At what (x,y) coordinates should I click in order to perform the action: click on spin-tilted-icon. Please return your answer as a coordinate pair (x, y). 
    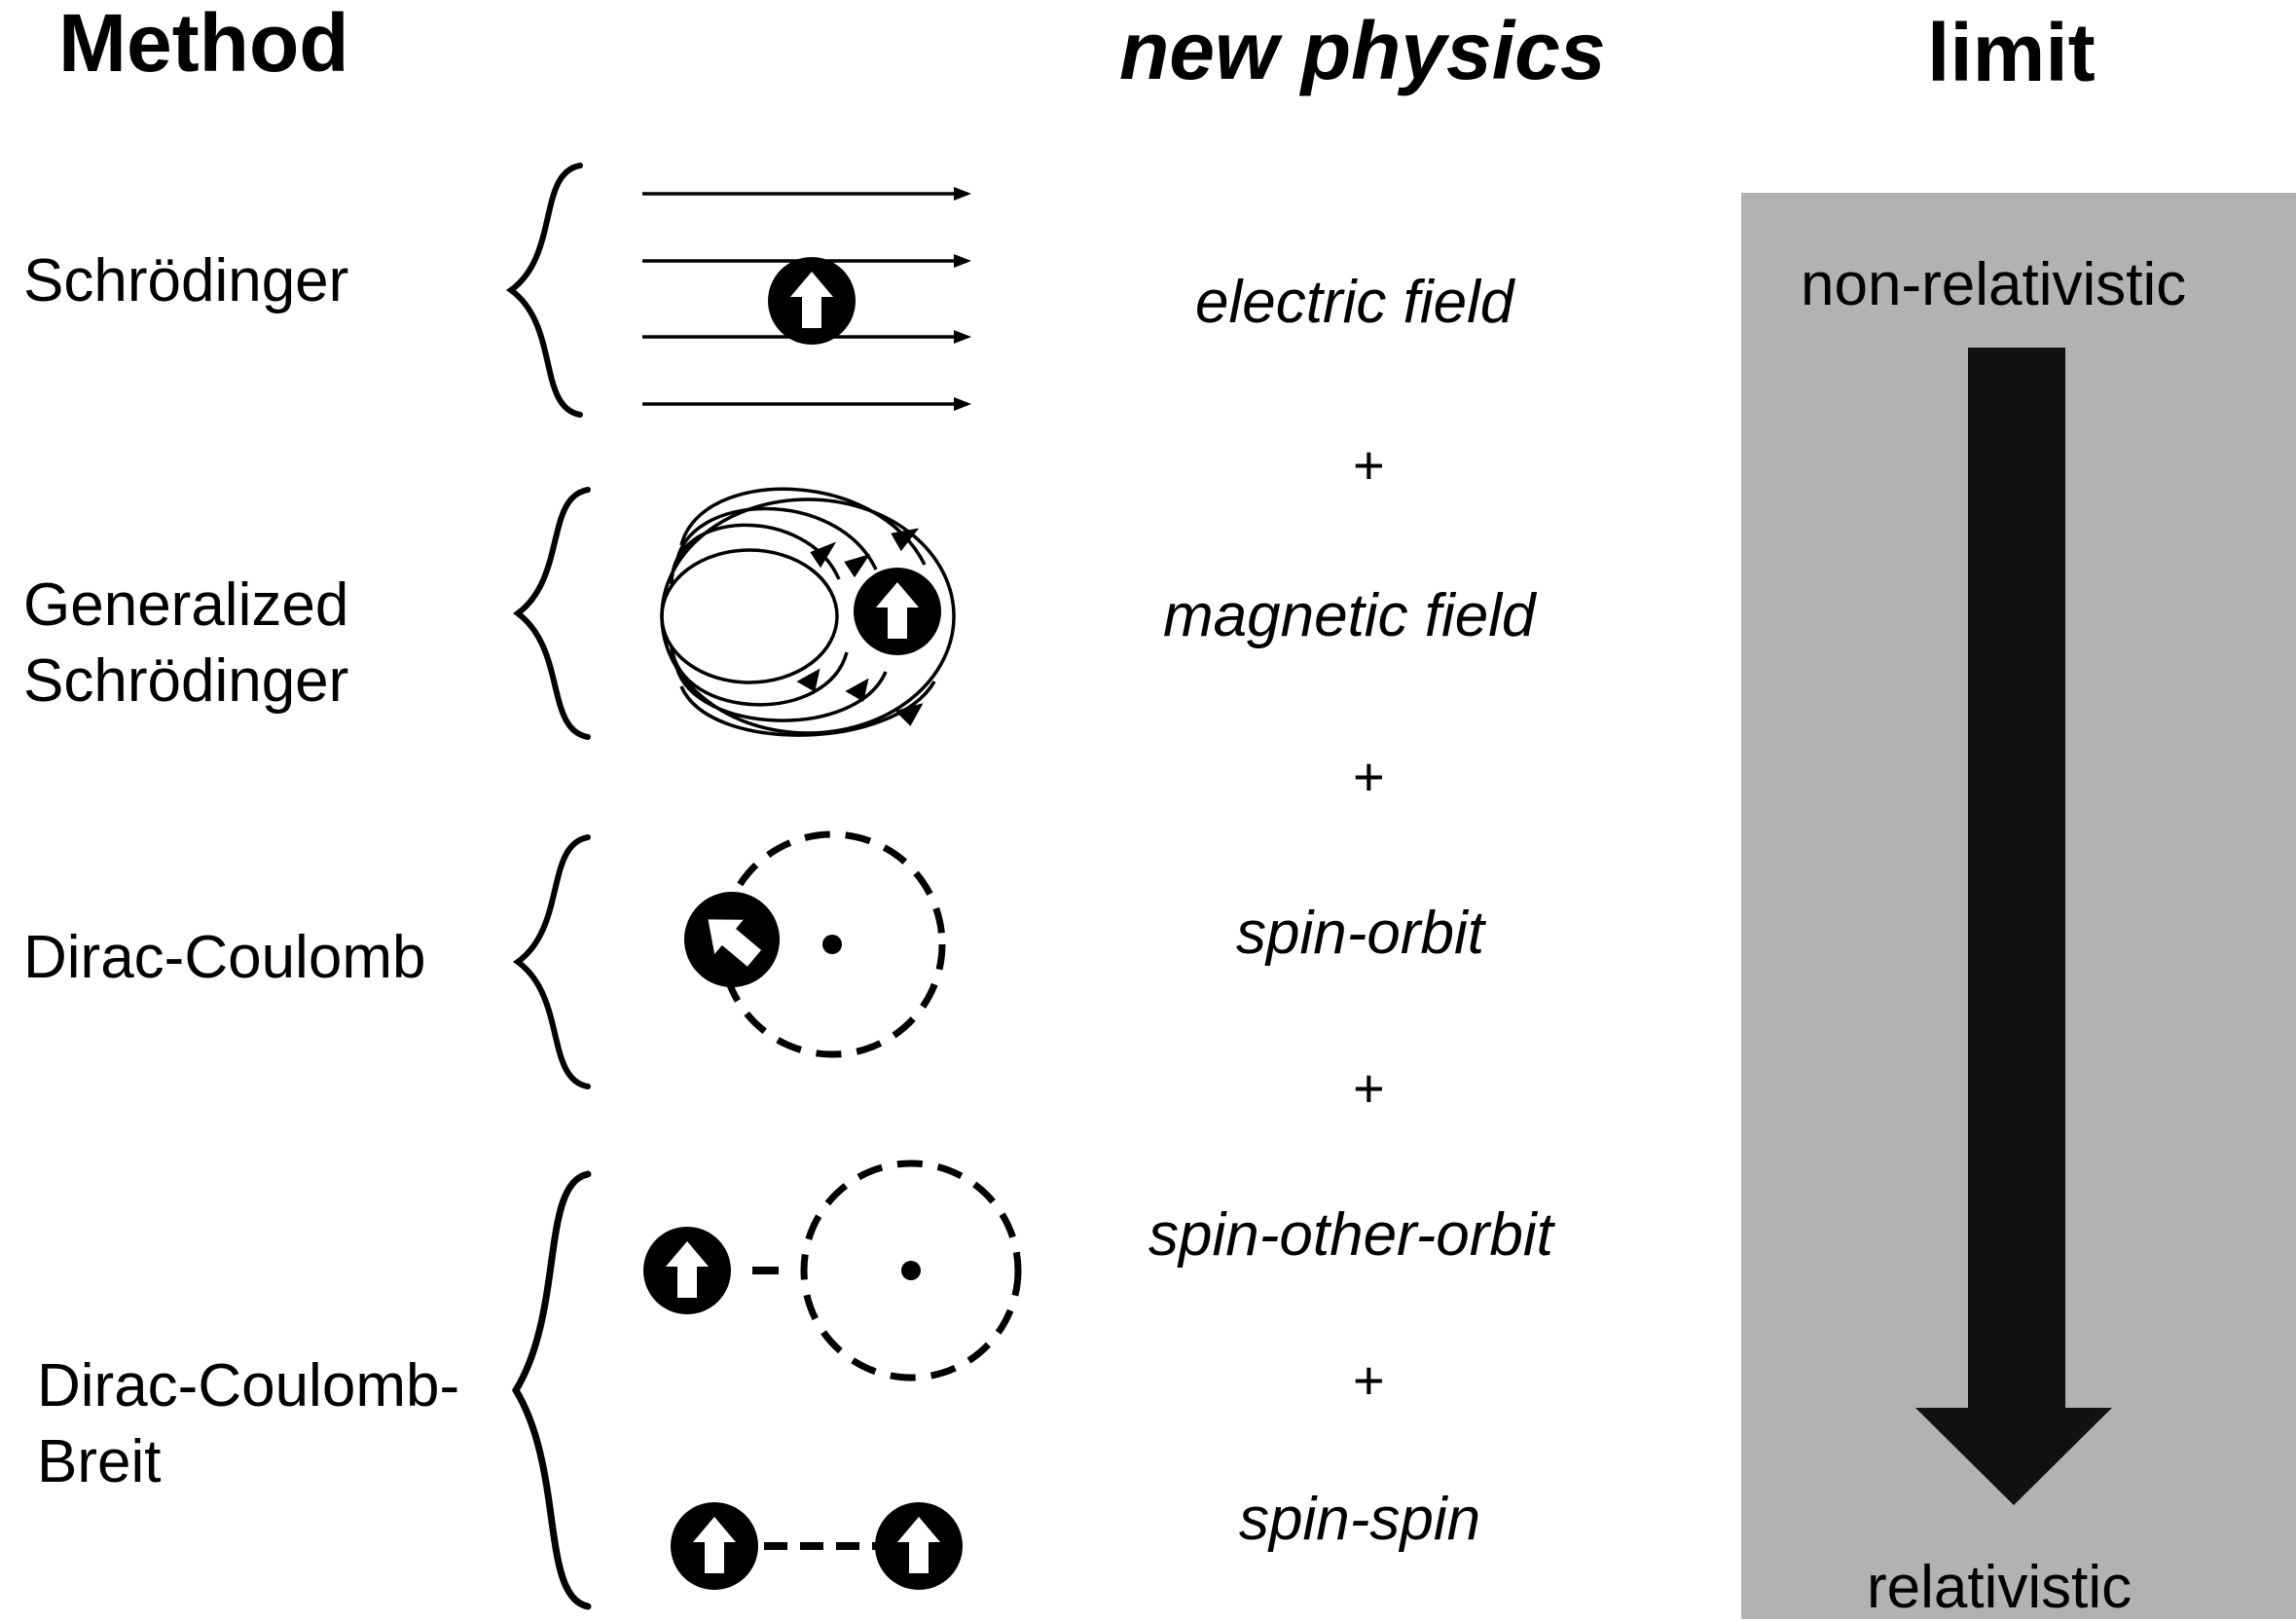
    Looking at the image, I should click on (732, 939).